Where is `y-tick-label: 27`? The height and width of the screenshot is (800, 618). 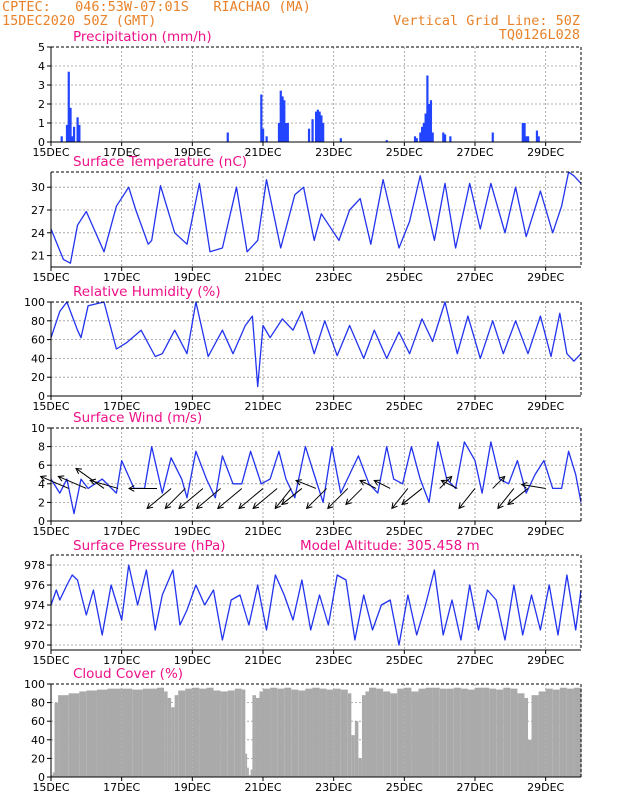 y-tick-label: 27 is located at coordinates (38, 210).